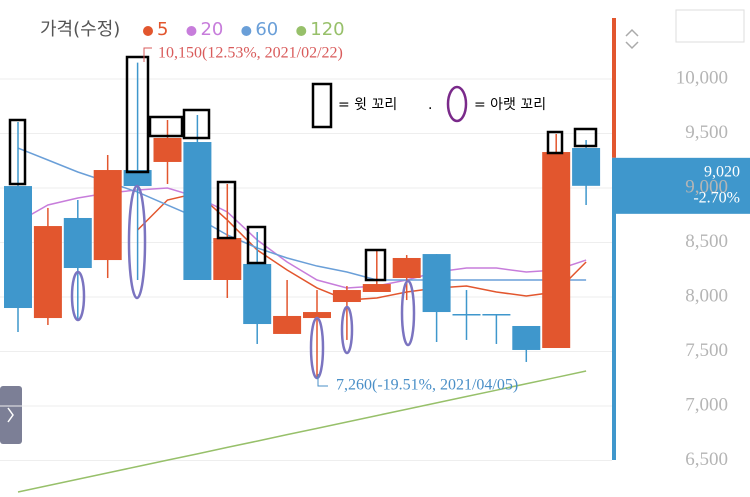 The image size is (750, 497). What do you see at coordinates (327, 29) in the screenshot?
I see `legend-label: 120` at bounding box center [327, 29].